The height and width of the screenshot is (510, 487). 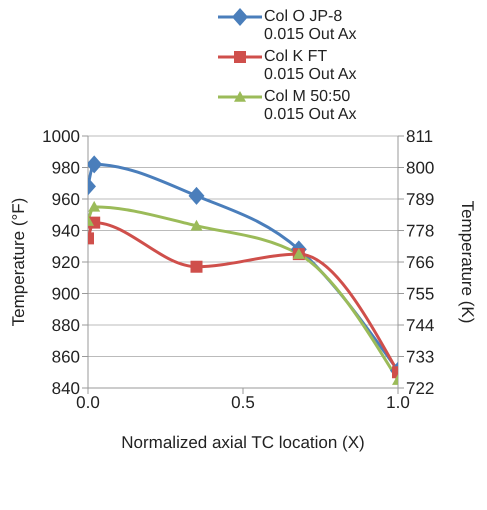 I want to click on y-axis-title: Temperature (°F), so click(x=18, y=262).